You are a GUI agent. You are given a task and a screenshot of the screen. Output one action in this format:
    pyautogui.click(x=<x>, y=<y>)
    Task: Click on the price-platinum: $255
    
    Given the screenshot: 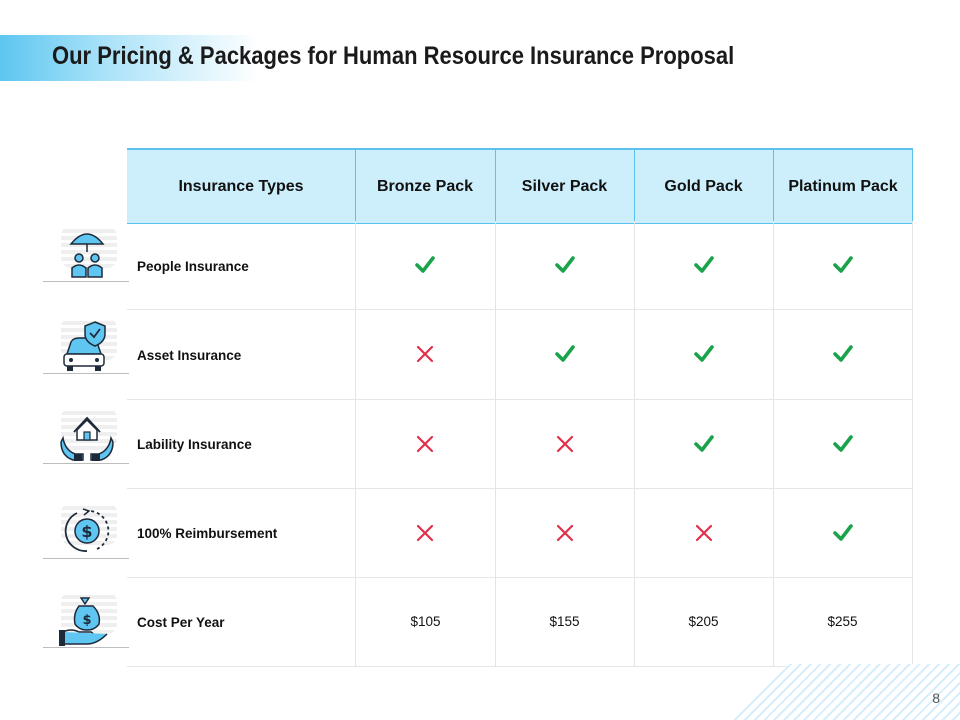 What is the action you would take?
    pyautogui.click(x=842, y=621)
    